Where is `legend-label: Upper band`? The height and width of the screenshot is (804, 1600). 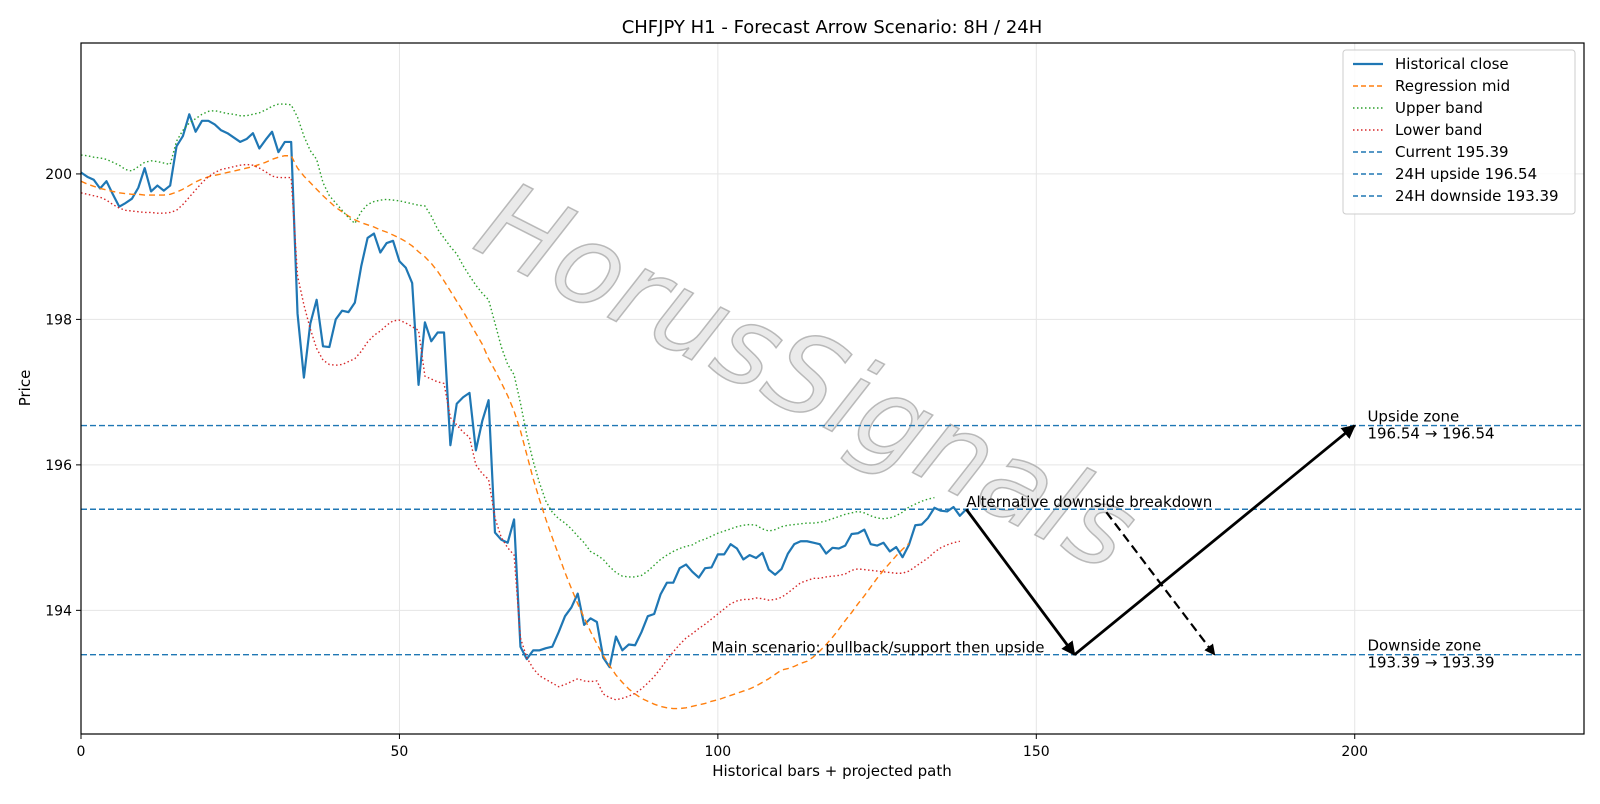 legend-label: Upper band is located at coordinates (1439, 108).